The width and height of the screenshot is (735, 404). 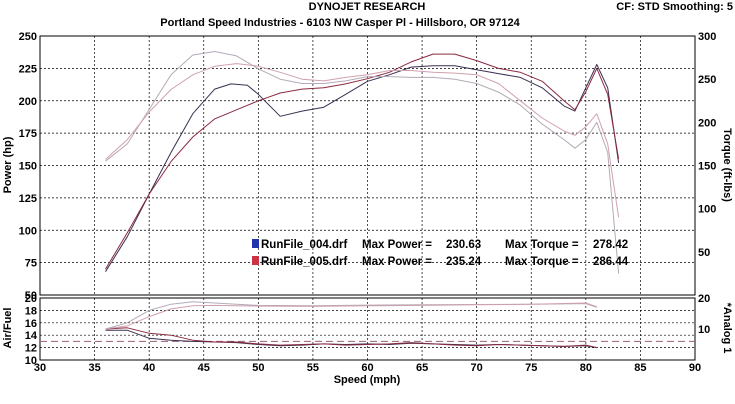 What do you see at coordinates (367, 380) in the screenshot?
I see `x-axis-label: Speed (mph)` at bounding box center [367, 380].